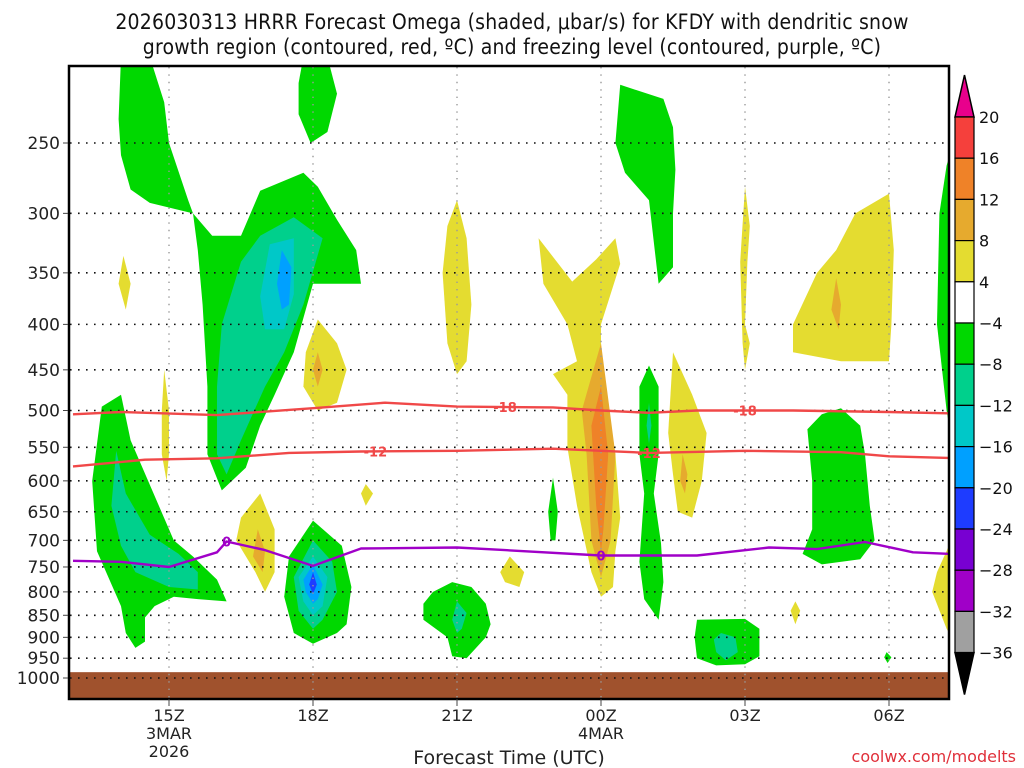  I want to click on x-tick-label: 06Z, so click(888, 715).